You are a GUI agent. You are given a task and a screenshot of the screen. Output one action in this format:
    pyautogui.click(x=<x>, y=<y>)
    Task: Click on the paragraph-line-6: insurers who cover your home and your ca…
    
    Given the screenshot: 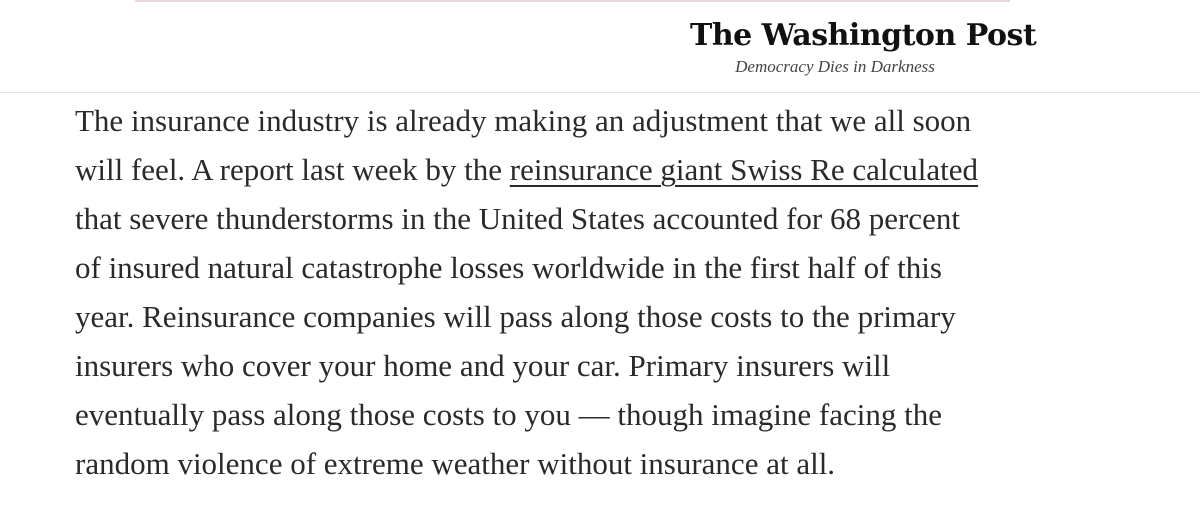 What is the action you would take?
    pyautogui.click(x=483, y=365)
    